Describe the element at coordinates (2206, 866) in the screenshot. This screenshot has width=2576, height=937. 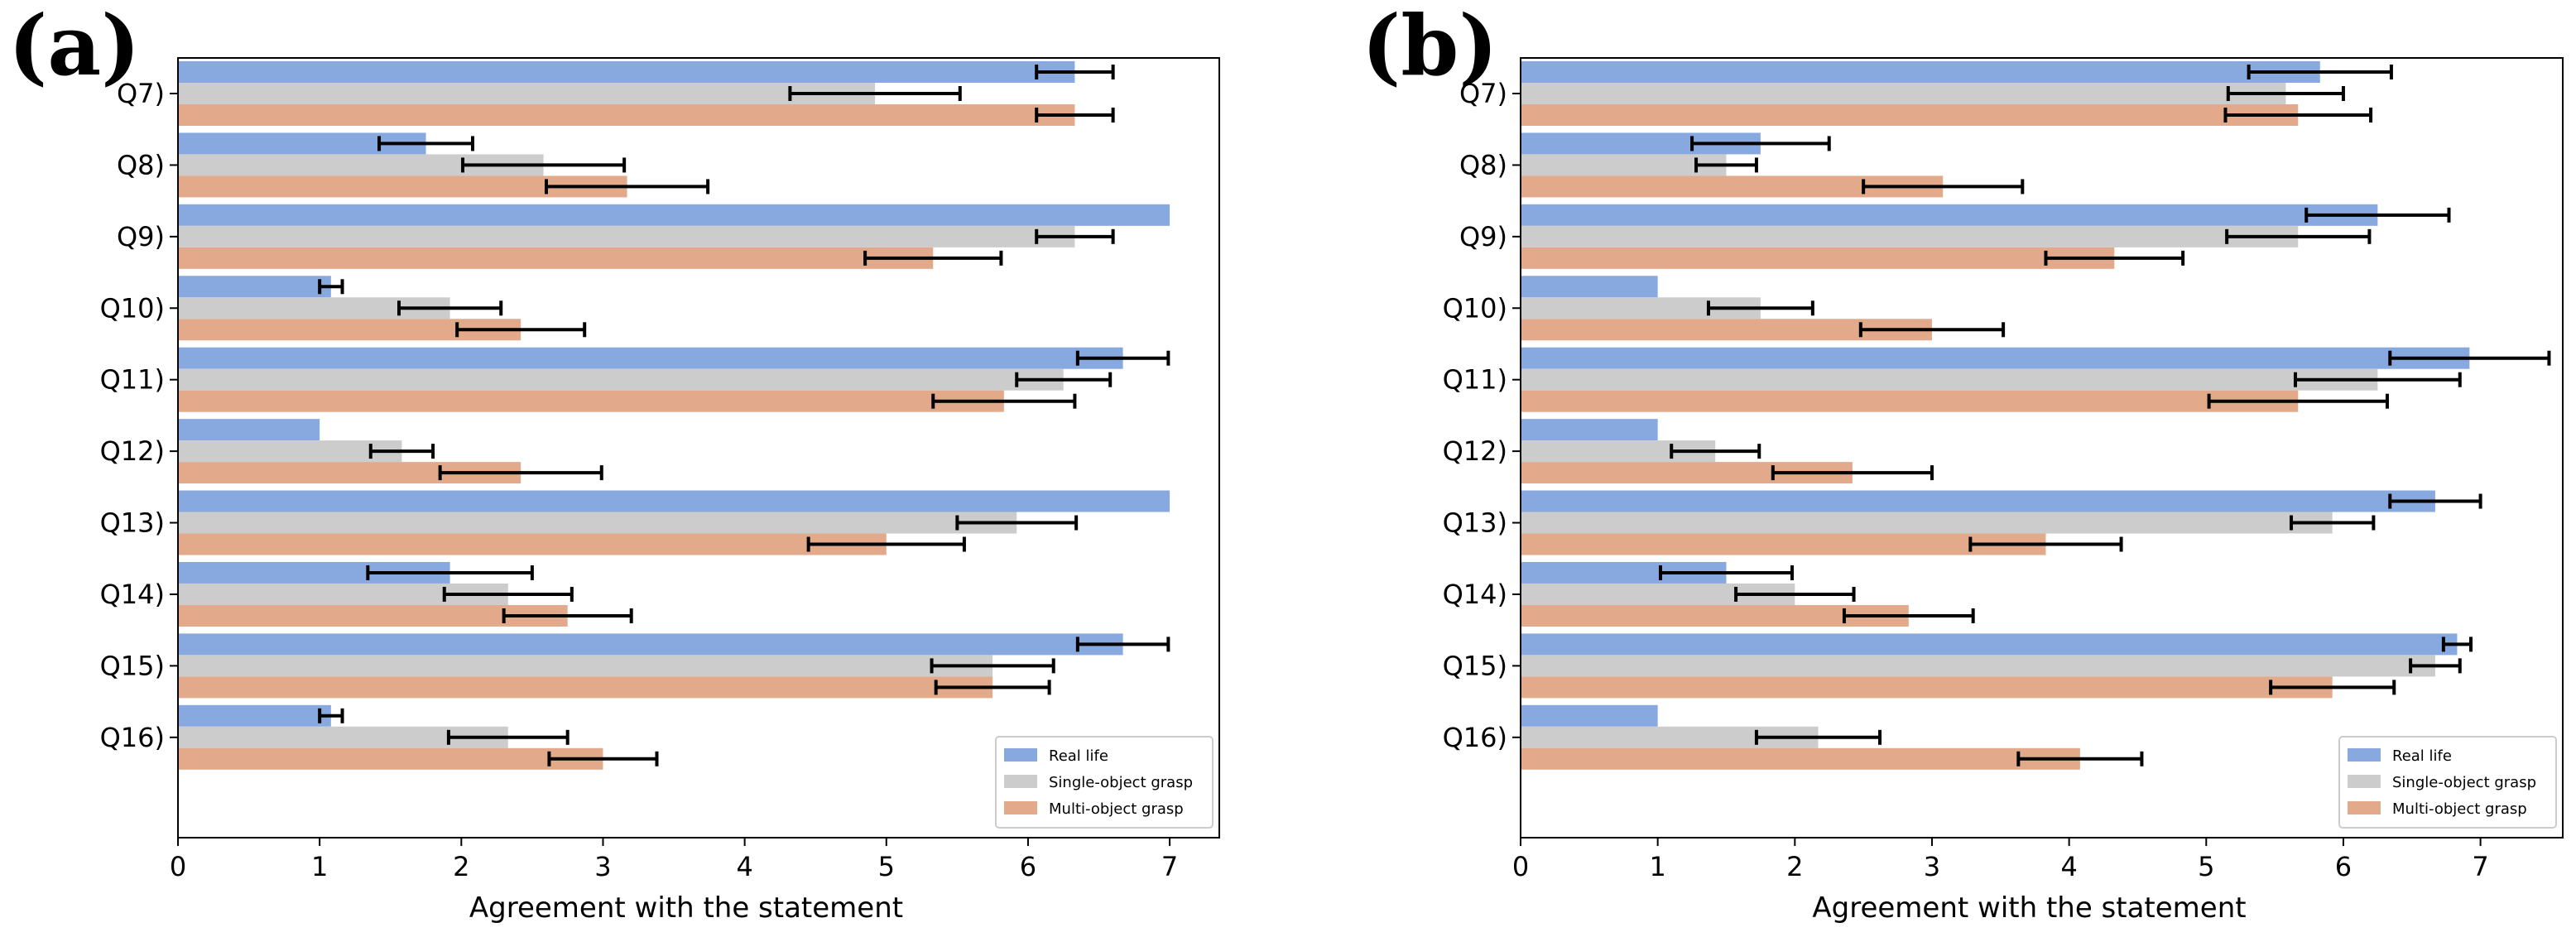
I see `x-tick-label: 5` at that location.